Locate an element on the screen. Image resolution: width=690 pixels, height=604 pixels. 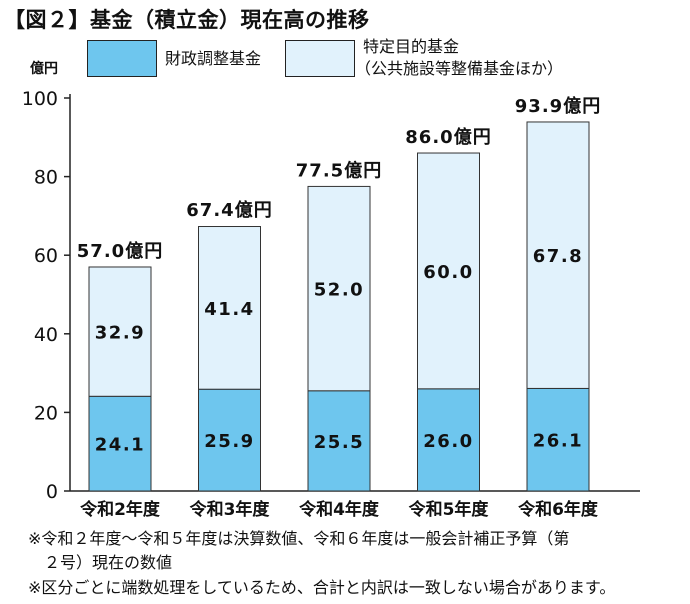
bar-total-label: 86.0億円 is located at coordinates (448, 137).